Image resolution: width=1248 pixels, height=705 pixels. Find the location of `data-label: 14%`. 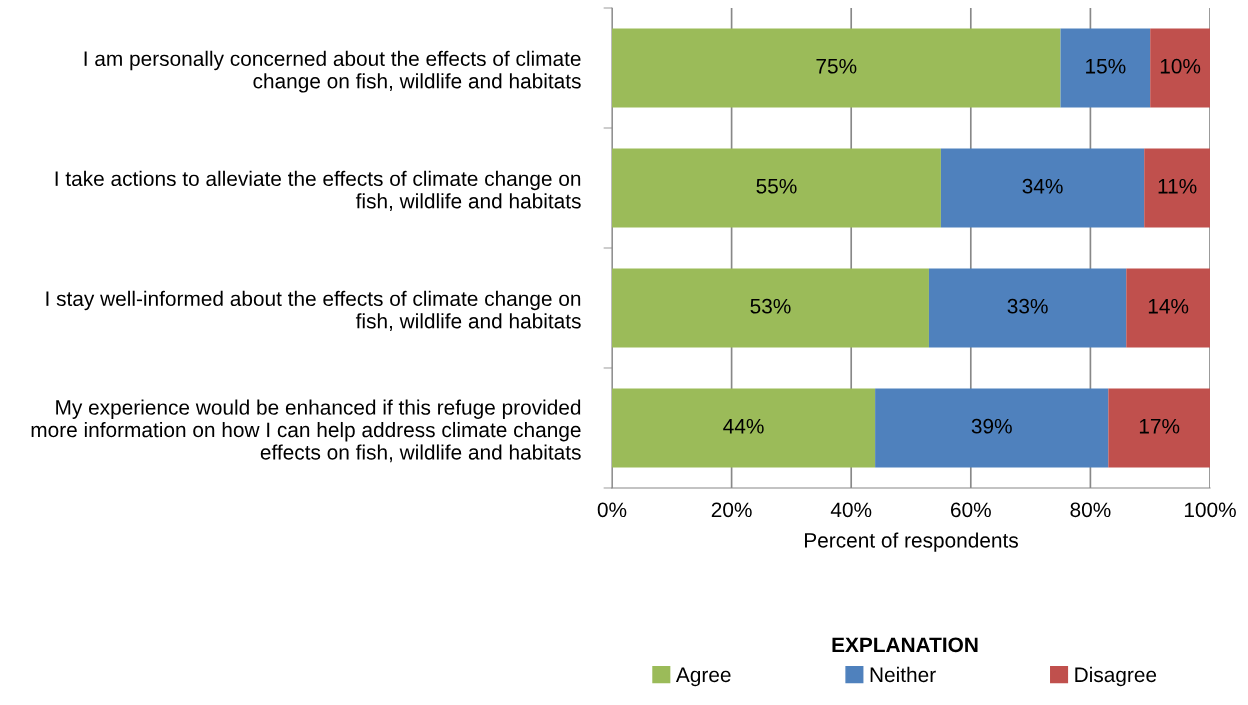

data-label: 14% is located at coordinates (1168, 306).